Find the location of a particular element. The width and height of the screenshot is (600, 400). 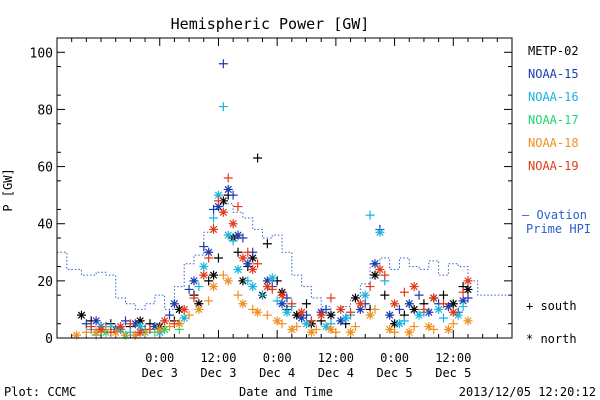

x-tick-date-label: Dec 4 is located at coordinates (277, 373).